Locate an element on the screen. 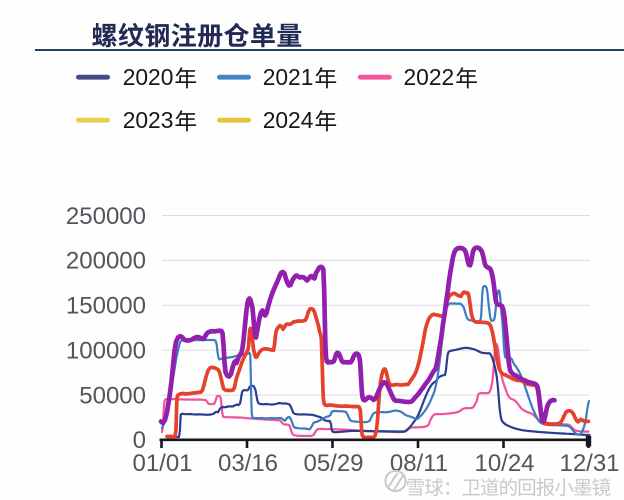 The height and width of the screenshot is (500, 624). svg-text: 12/31 is located at coordinates (589, 463).